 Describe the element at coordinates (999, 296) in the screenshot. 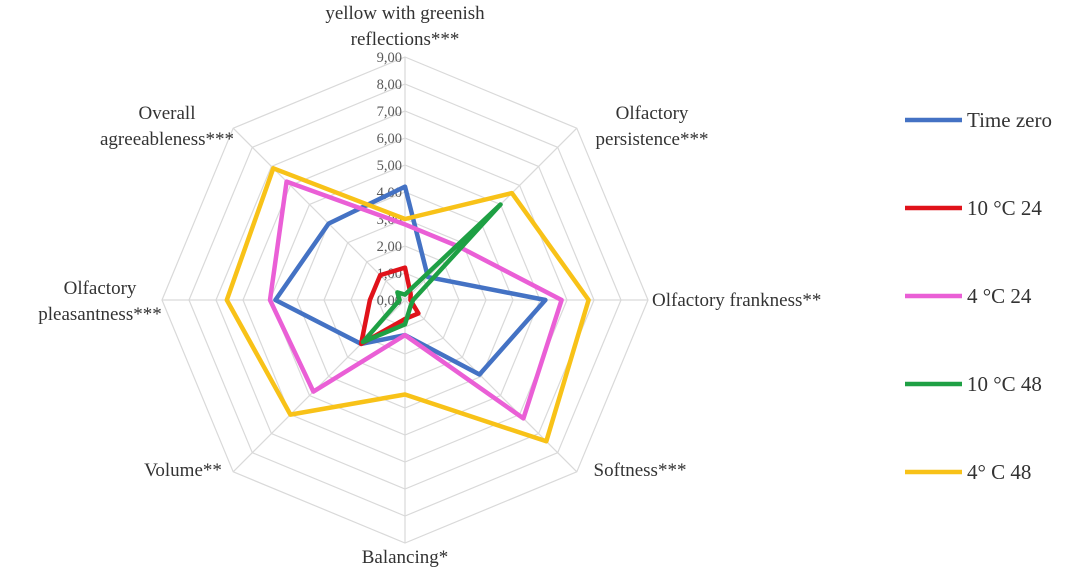

I see `legend-label: 4 °C 24` at that location.